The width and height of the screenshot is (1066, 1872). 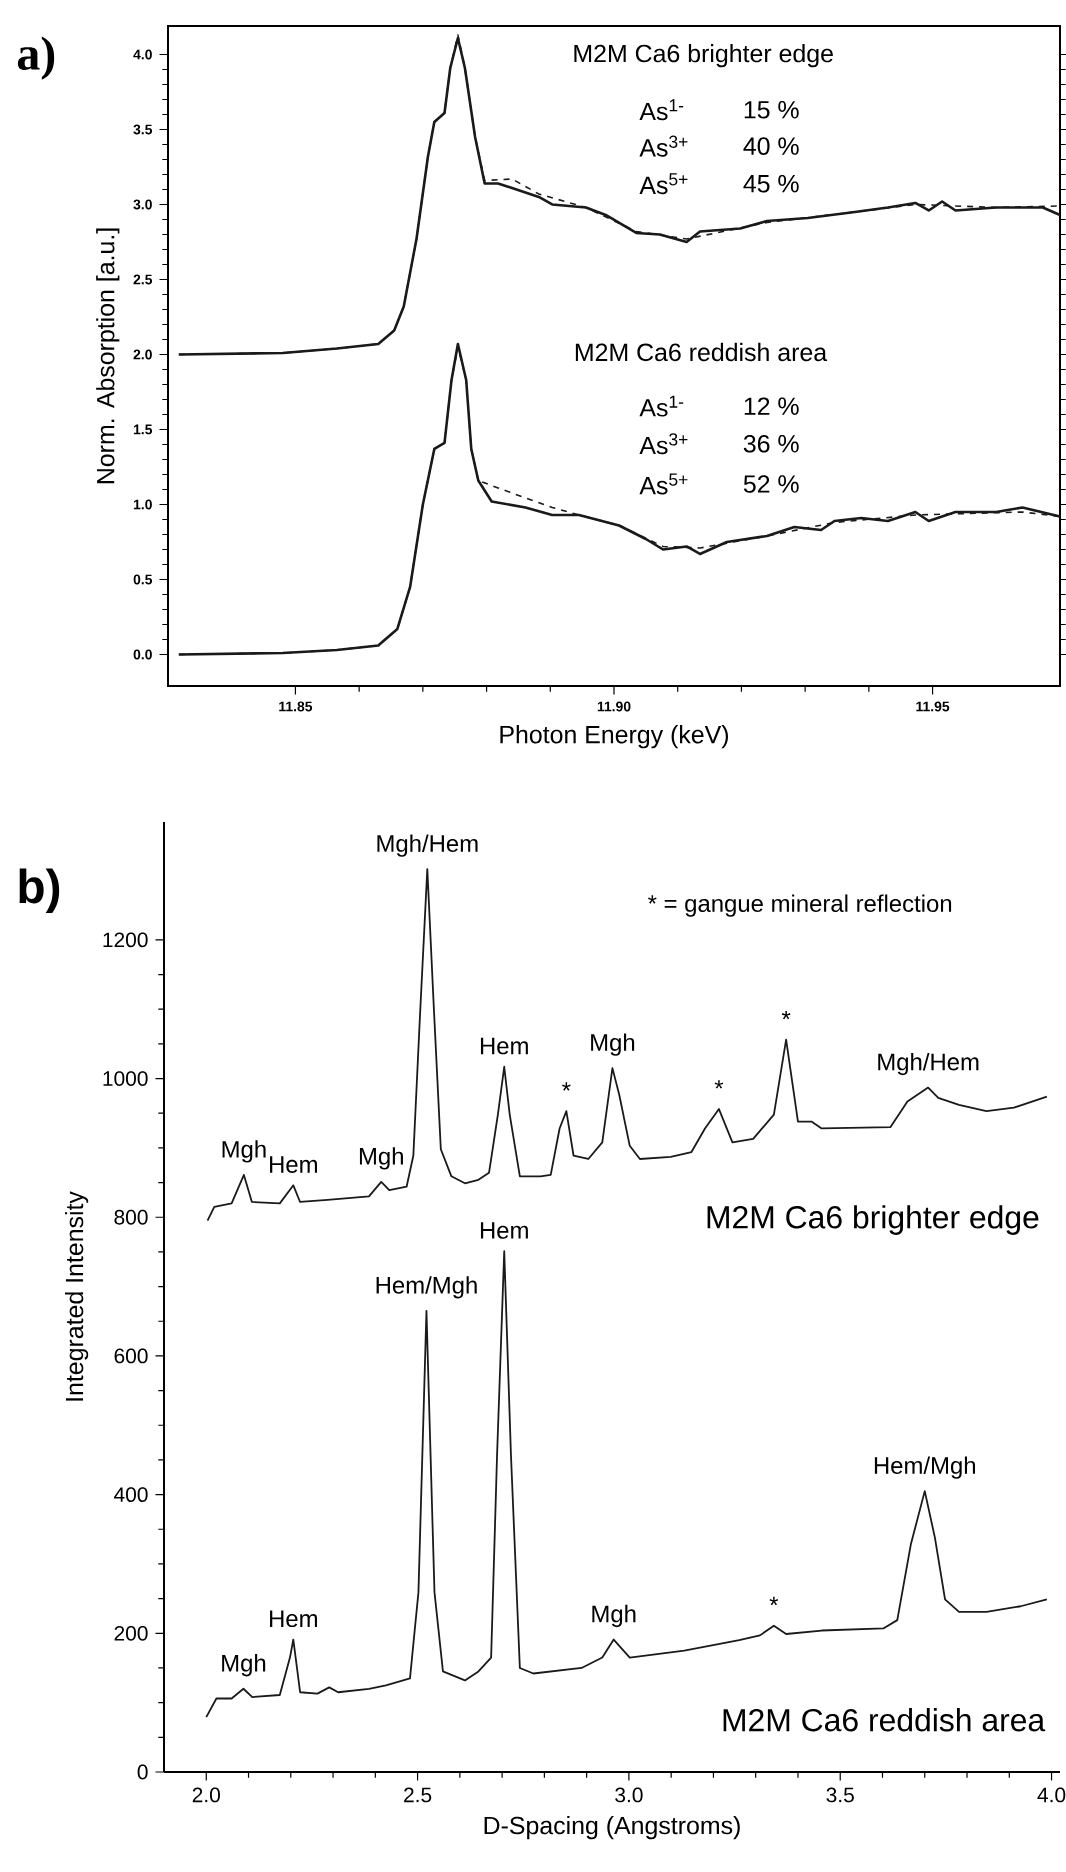 What do you see at coordinates (131, 1217) in the screenshot?
I see `y-tick-label: 800` at bounding box center [131, 1217].